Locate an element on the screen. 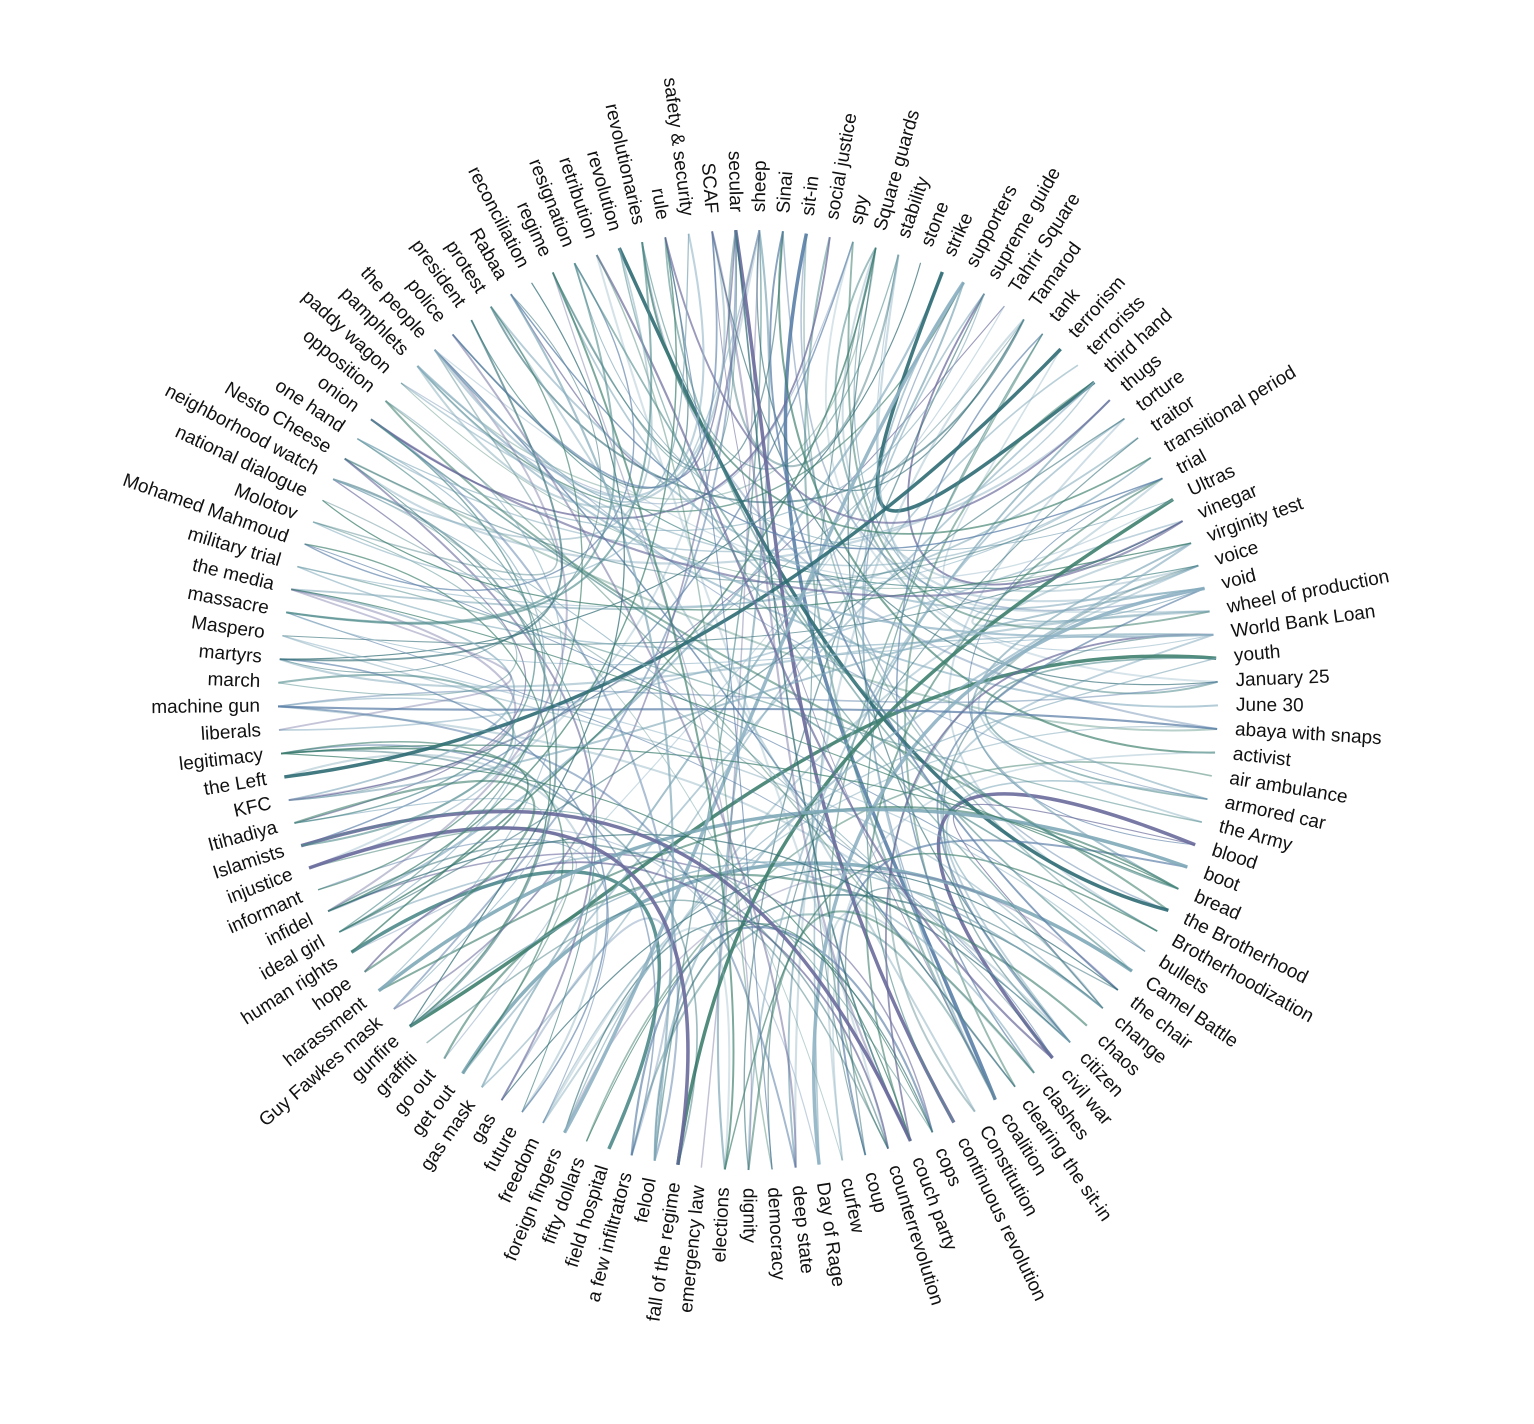  node-label: youth is located at coordinates (1257, 654).